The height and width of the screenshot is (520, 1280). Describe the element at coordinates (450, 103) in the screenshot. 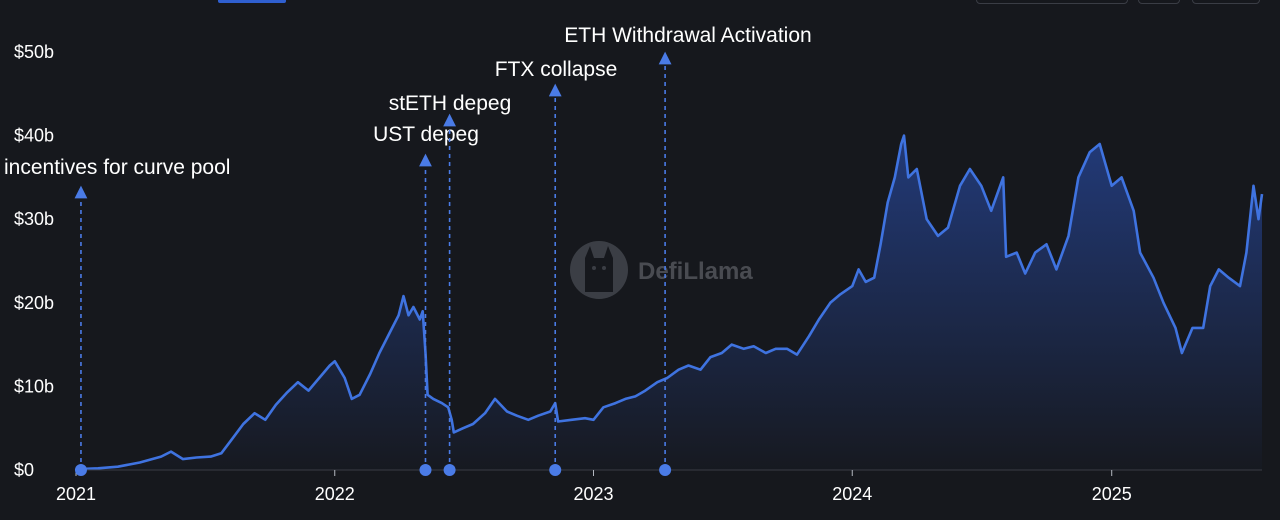

I see `annotation-label: stETH depeg` at that location.